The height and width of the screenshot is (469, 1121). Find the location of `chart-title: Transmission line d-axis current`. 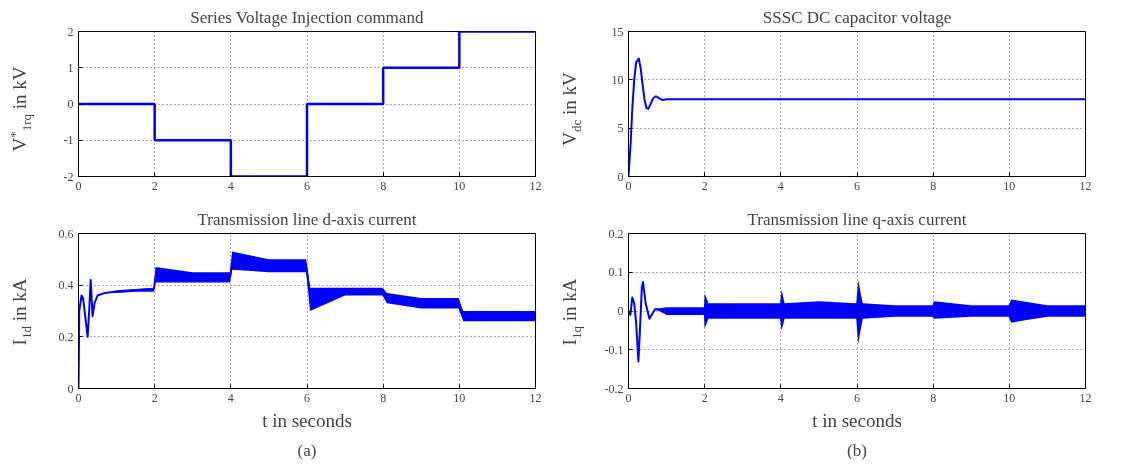

chart-title: Transmission line d-axis current is located at coordinates (307, 219).